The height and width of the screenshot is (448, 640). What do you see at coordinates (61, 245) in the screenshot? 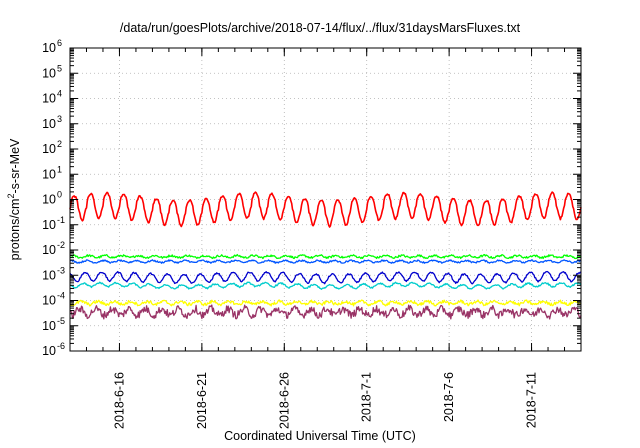
I see `y-tick-exponent: -2` at bounding box center [61, 245].